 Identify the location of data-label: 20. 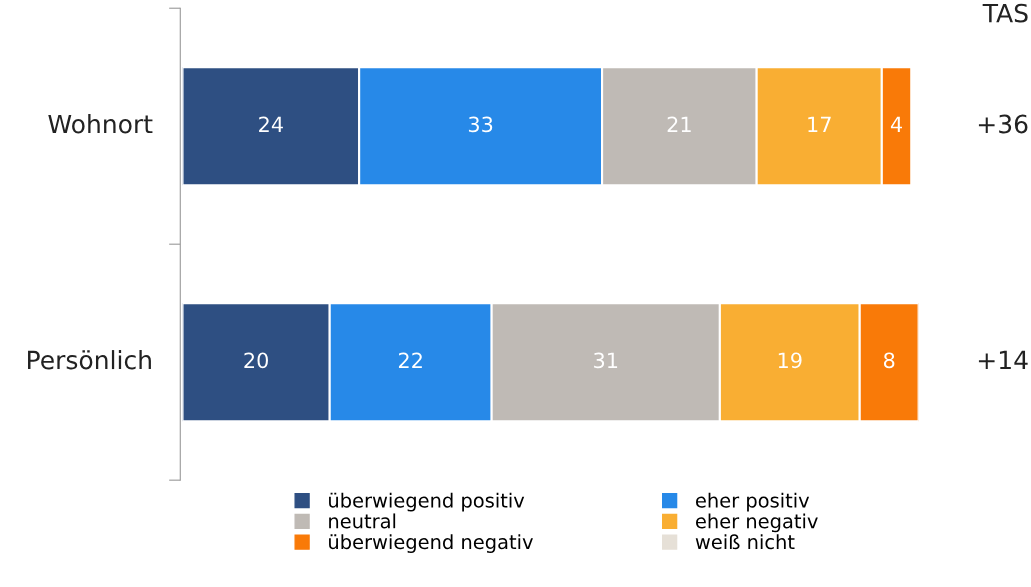
(256, 360).